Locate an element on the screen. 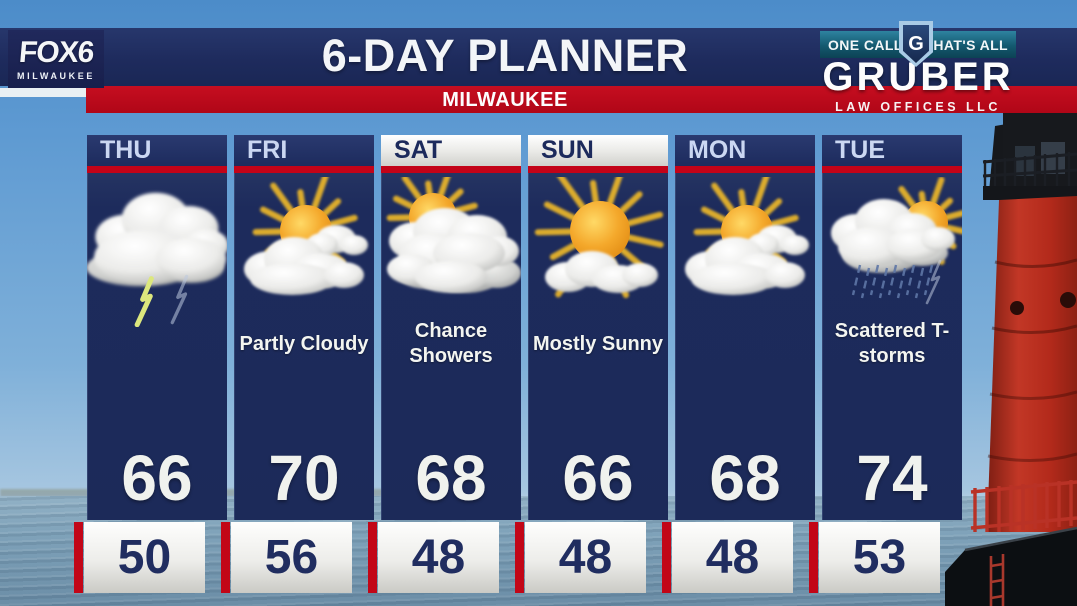  forecast-column-thu: THU 66 50 is located at coordinates (151, 364).